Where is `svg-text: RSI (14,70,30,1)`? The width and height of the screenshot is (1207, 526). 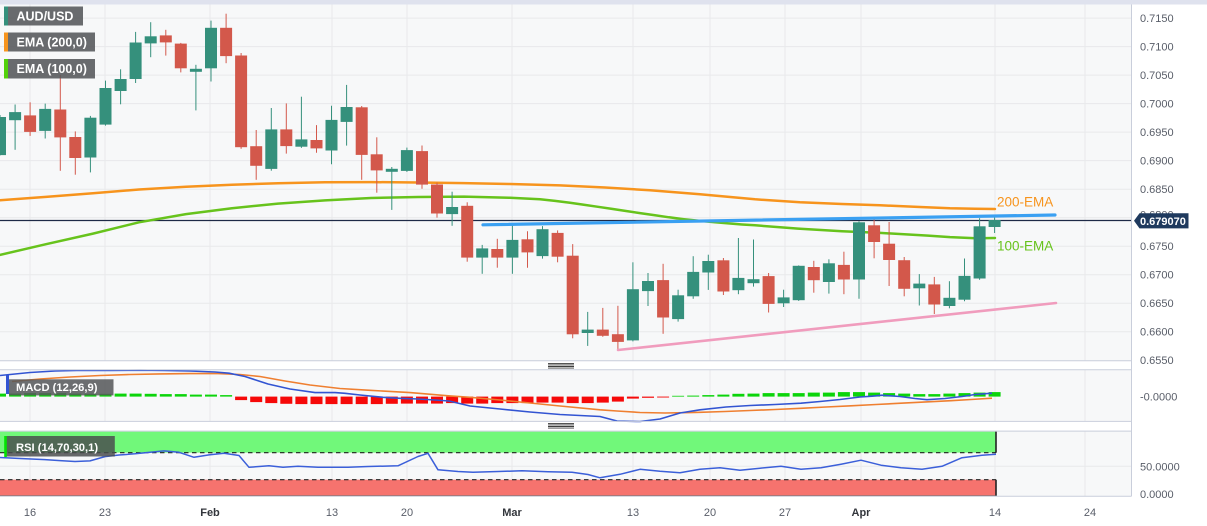
svg-text: RSI (14,70,30,1) is located at coordinates (57, 448).